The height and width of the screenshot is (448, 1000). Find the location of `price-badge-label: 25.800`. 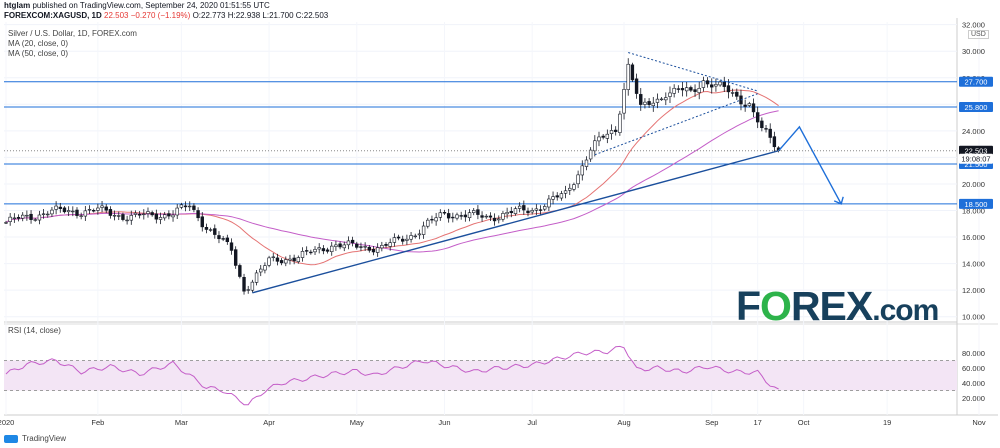

price-badge-label: 25.800 is located at coordinates (976, 107).